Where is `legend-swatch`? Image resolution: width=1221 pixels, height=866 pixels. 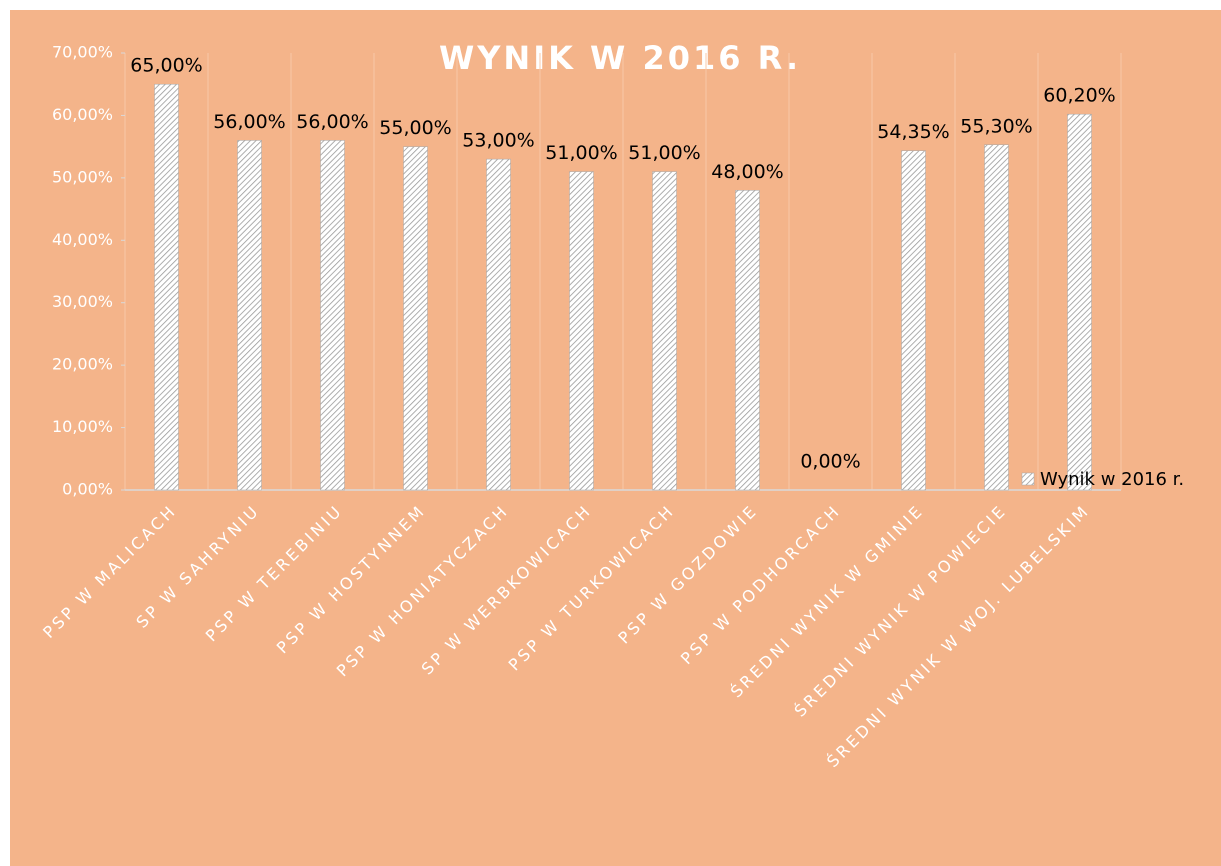 legend-swatch is located at coordinates (1028, 479).